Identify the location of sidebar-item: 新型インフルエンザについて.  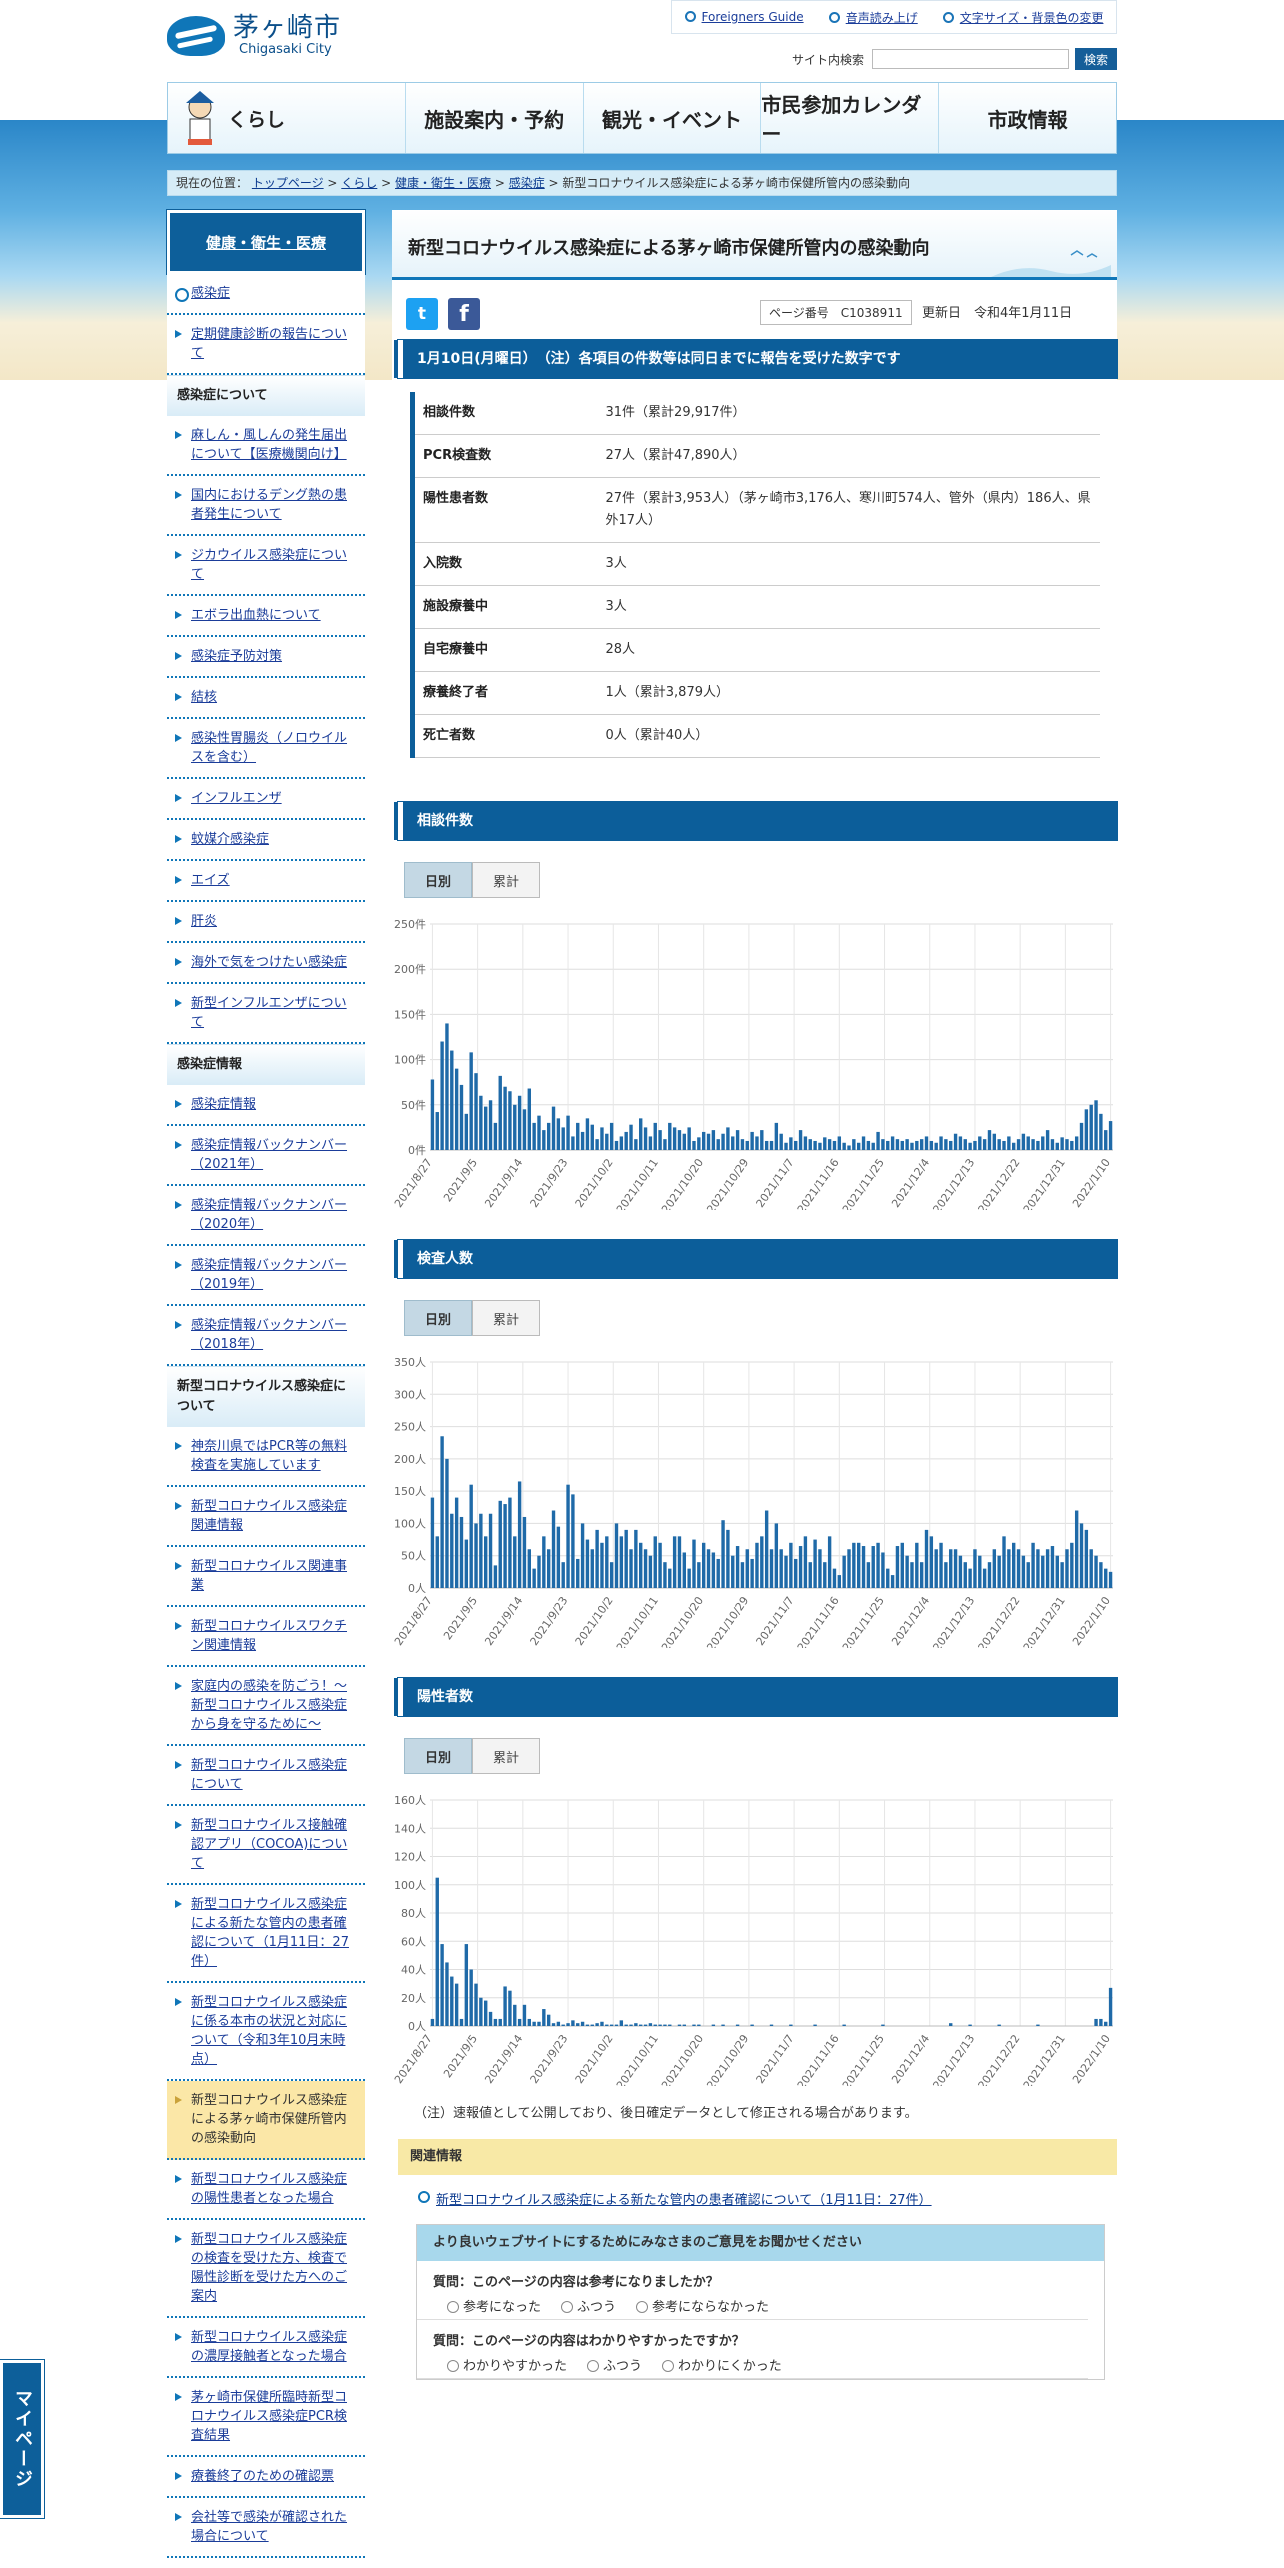
(266, 1014).